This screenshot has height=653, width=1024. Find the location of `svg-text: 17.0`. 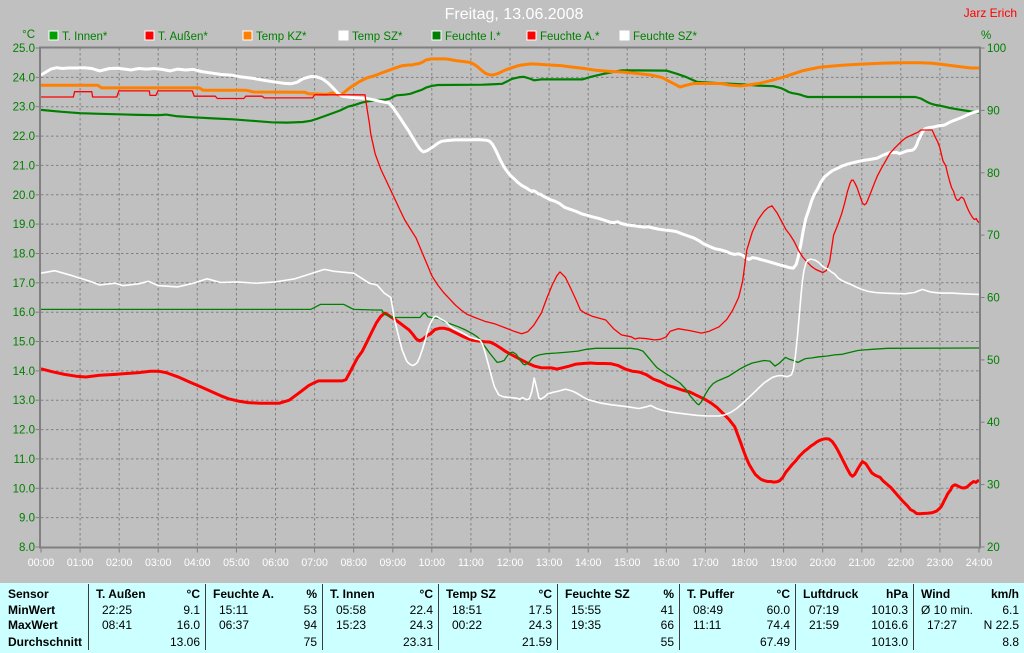

svg-text: 17.0 is located at coordinates (24, 284).